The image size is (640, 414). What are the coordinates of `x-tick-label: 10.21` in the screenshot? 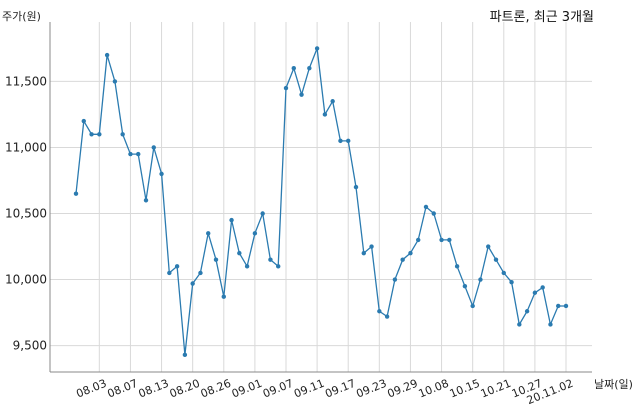 It's located at (496, 389).